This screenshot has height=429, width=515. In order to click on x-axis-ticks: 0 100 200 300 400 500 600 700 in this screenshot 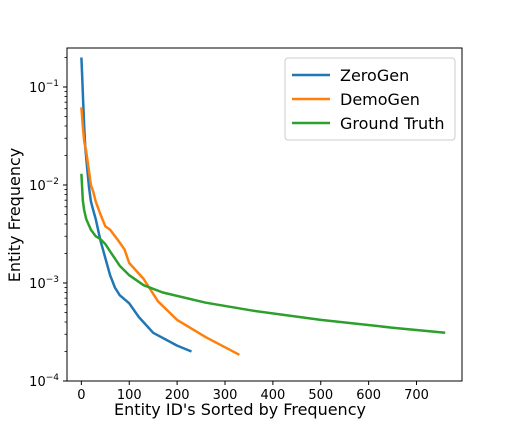, I will do `click(253, 392)`.